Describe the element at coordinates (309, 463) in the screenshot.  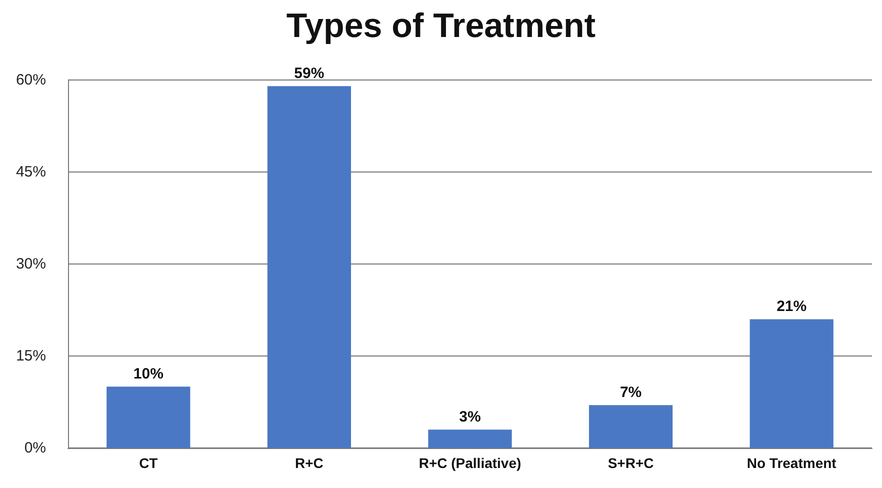
I see `x-tick-label: R+C` at that location.